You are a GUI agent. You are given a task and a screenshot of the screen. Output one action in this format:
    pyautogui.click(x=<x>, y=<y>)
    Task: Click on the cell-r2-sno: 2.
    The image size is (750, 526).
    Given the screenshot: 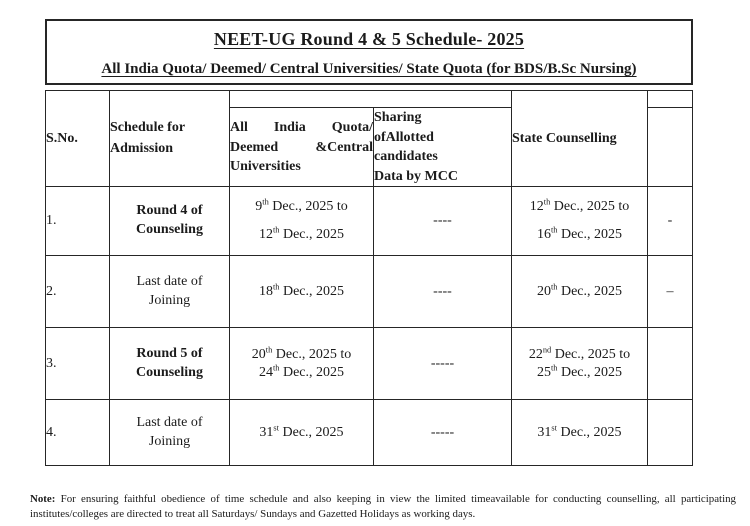 What is the action you would take?
    pyautogui.click(x=77, y=292)
    